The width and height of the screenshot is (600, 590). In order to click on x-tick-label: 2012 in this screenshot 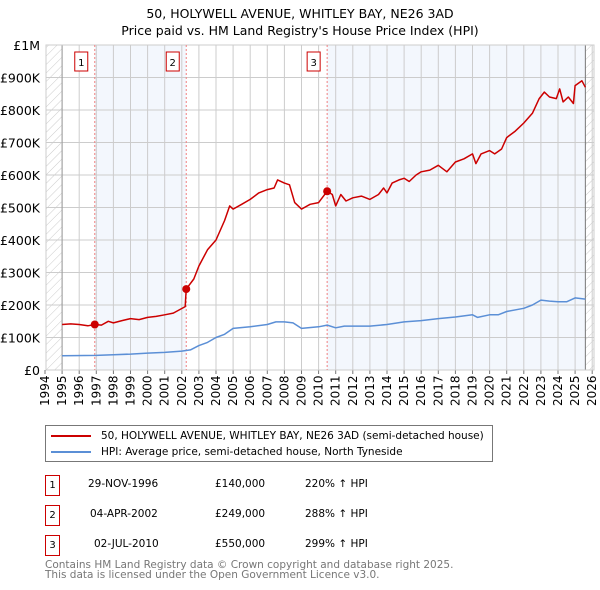, I will do `click(353, 390)`.